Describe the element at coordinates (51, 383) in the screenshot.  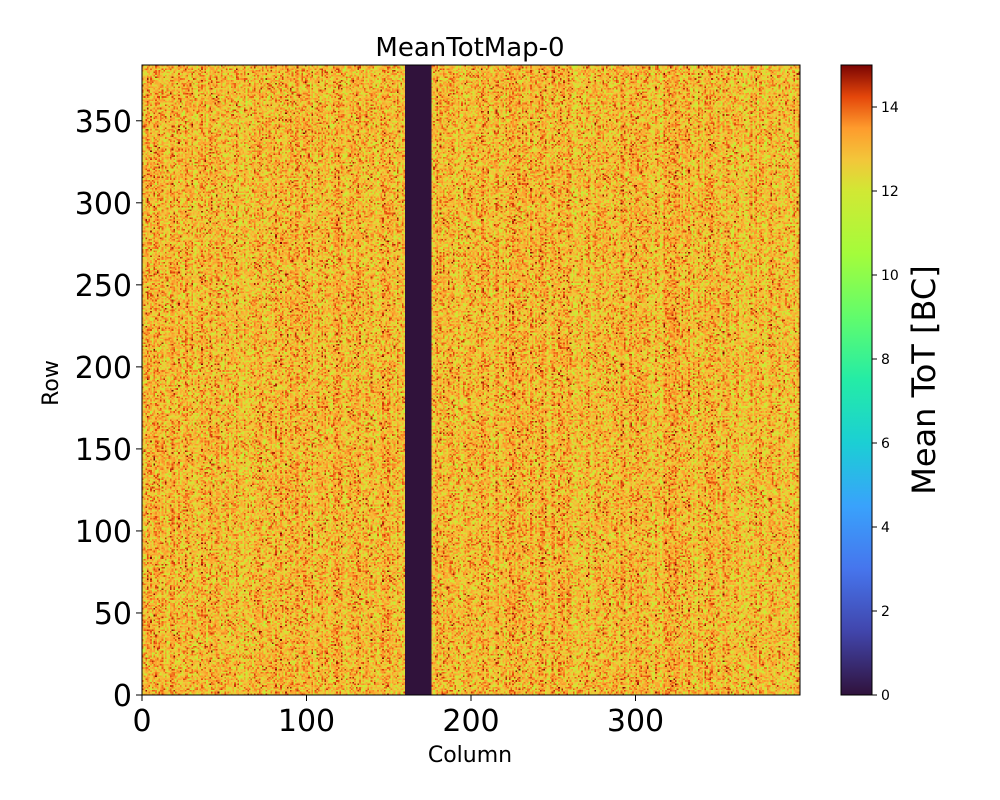
I see `y-axis-label: Row` at that location.